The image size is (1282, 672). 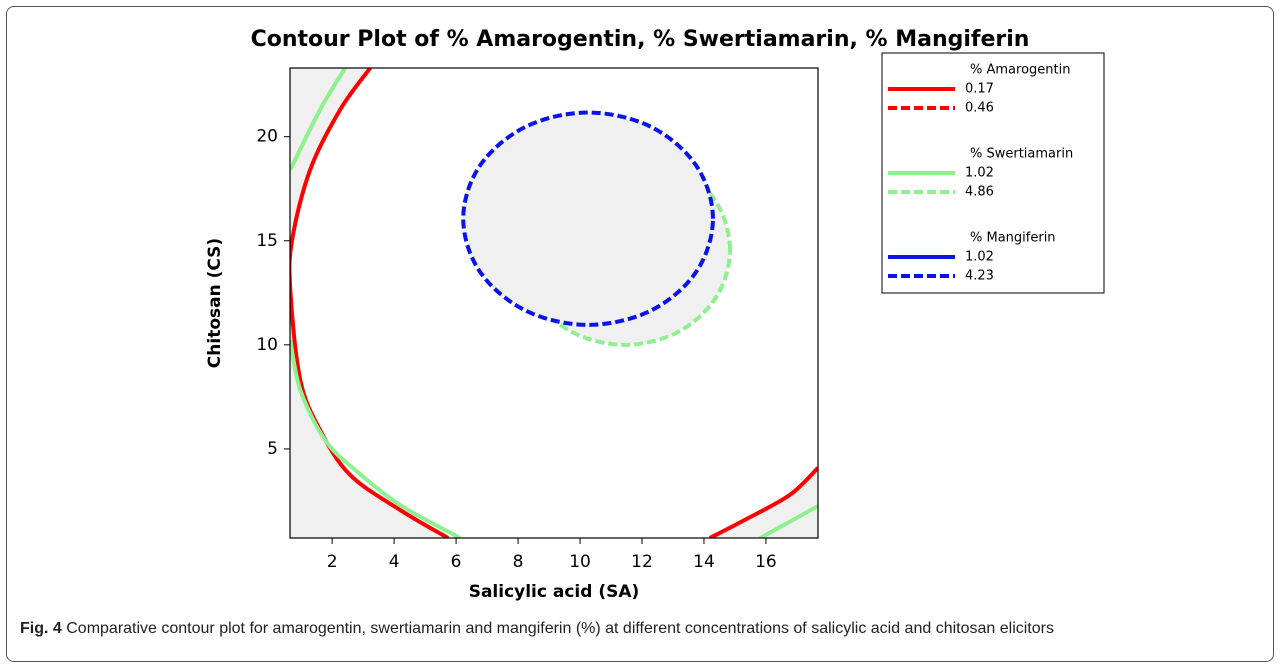 What do you see at coordinates (41, 628) in the screenshot?
I see `caption-label: Fig. 4` at bounding box center [41, 628].